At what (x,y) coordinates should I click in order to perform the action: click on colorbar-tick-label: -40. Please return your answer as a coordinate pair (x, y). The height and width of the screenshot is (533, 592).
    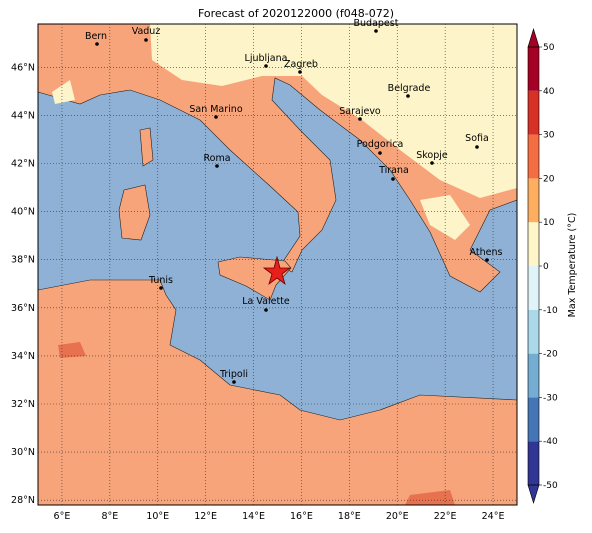
    Looking at the image, I should click on (550, 442).